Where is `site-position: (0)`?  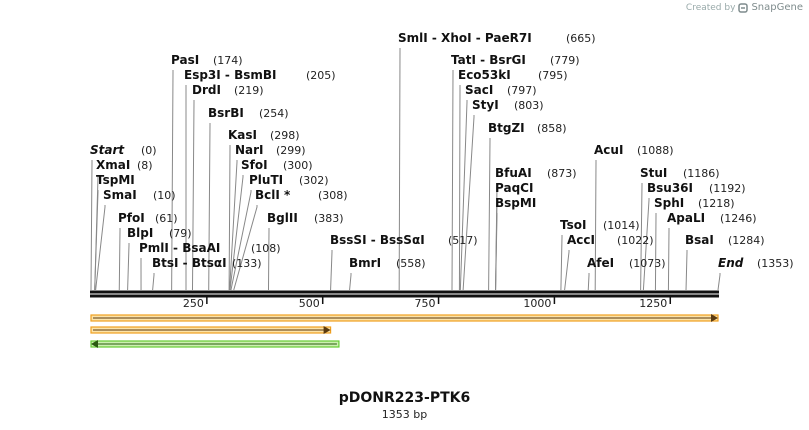 site-position: (0) is located at coordinates (149, 150).